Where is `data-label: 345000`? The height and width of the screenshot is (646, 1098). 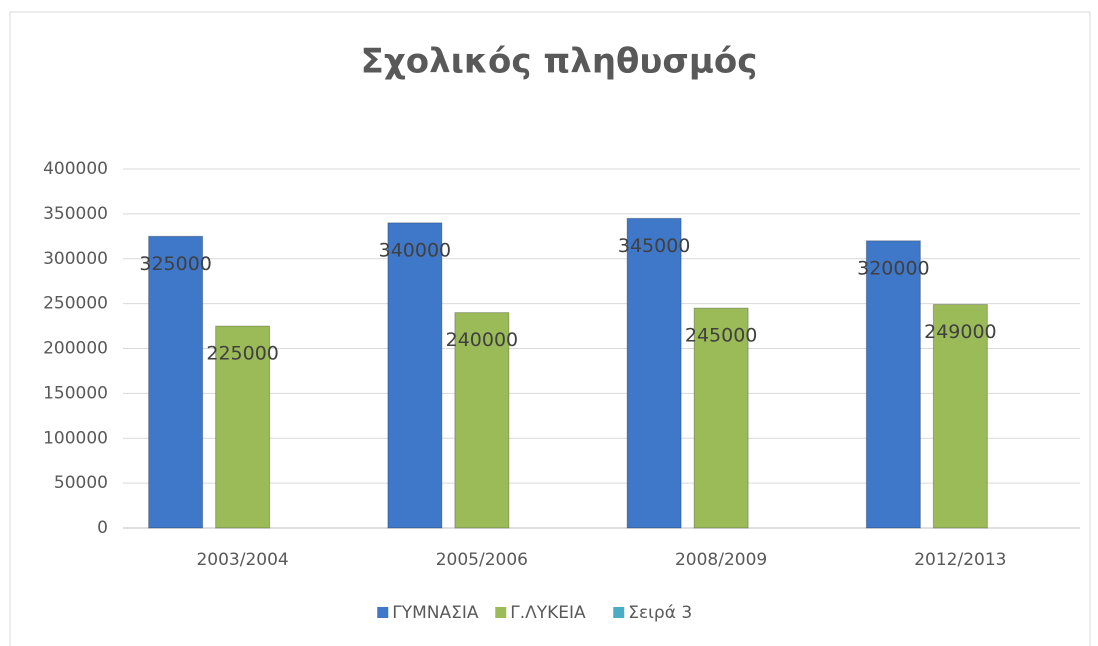
data-label: 345000 is located at coordinates (654, 246).